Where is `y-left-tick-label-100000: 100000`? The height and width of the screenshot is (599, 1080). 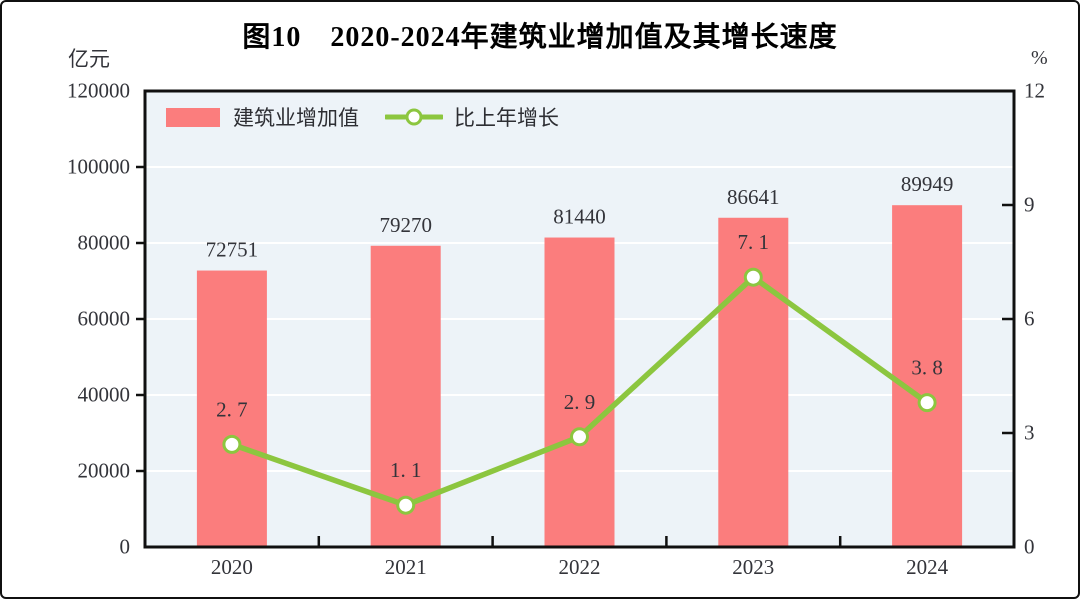 y-left-tick-label-100000: 100000 is located at coordinates (98, 166).